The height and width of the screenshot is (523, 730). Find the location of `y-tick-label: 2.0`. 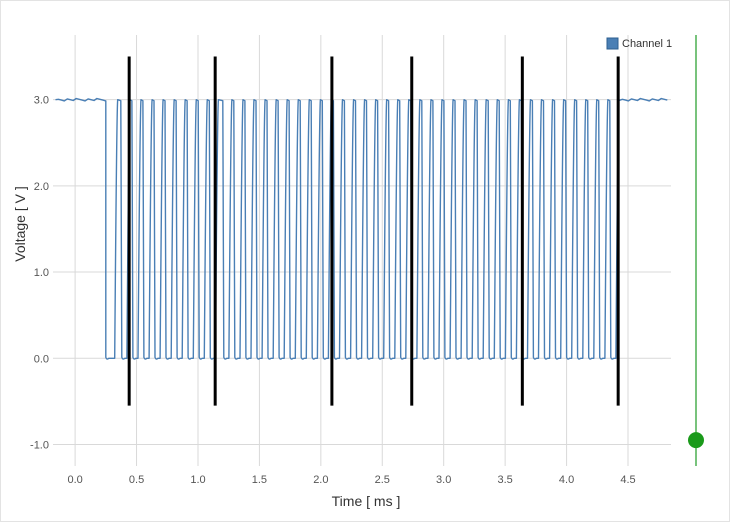

y-tick-label: 2.0 is located at coordinates (41, 187).